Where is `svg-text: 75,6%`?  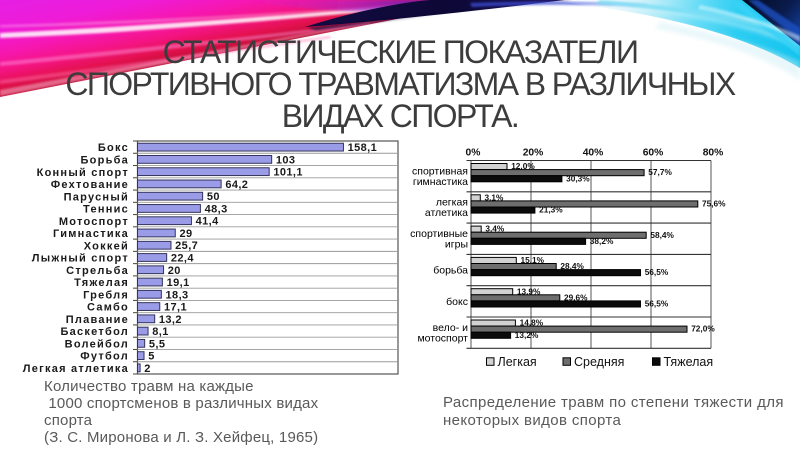 svg-text: 75,6% is located at coordinates (714, 204).